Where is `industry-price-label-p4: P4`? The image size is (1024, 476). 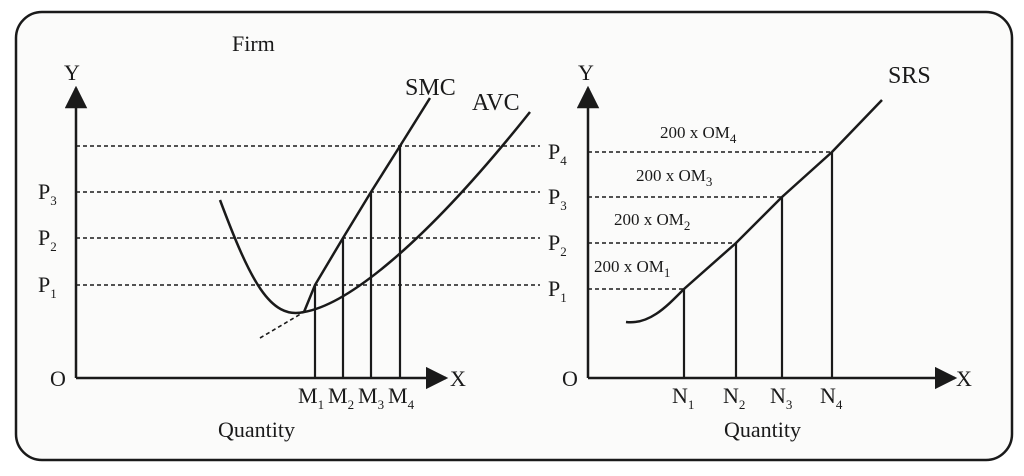
industry-price-label-p4: P4 is located at coordinates (557, 153).